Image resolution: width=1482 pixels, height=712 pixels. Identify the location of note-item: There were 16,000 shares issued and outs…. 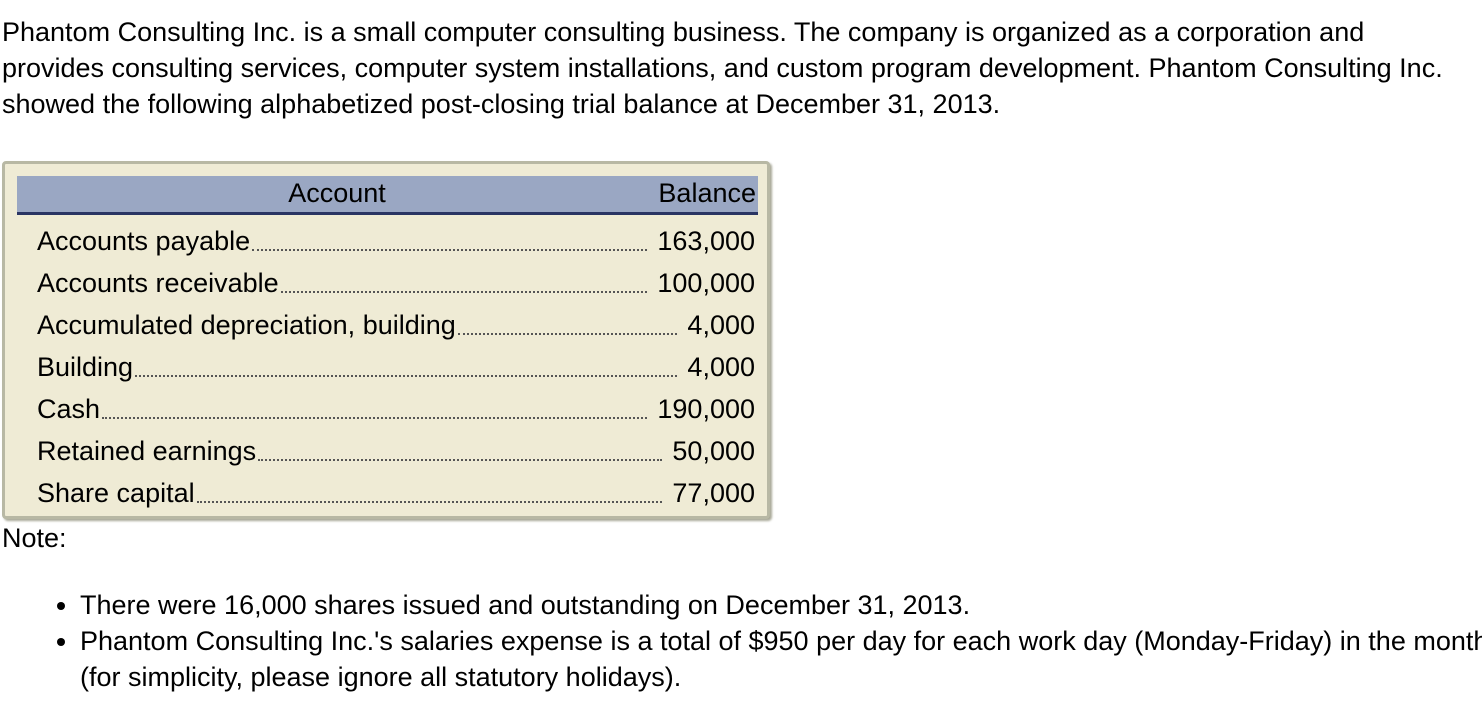
(781, 605).